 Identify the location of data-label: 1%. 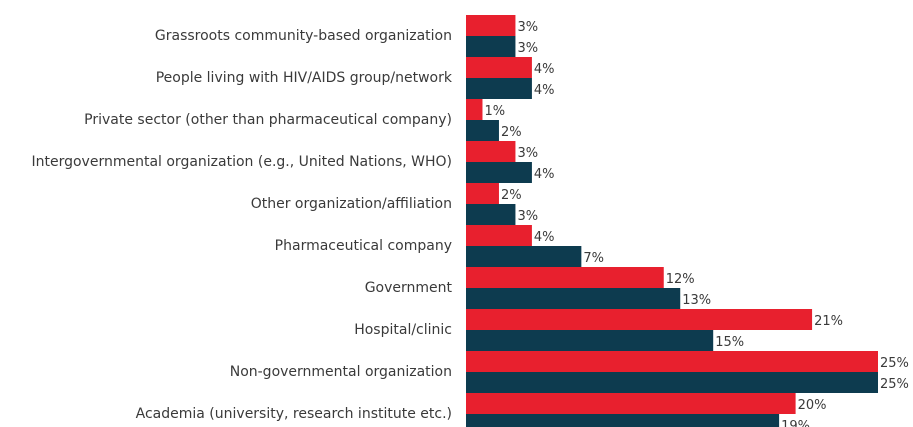
(494, 111).